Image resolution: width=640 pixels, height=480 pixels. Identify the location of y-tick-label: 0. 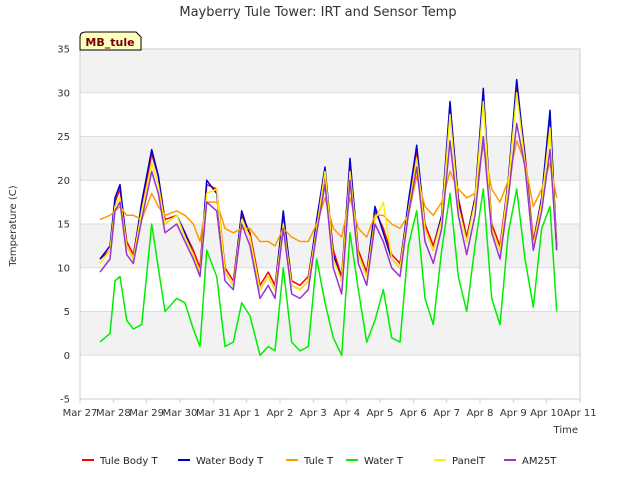
(67, 356).